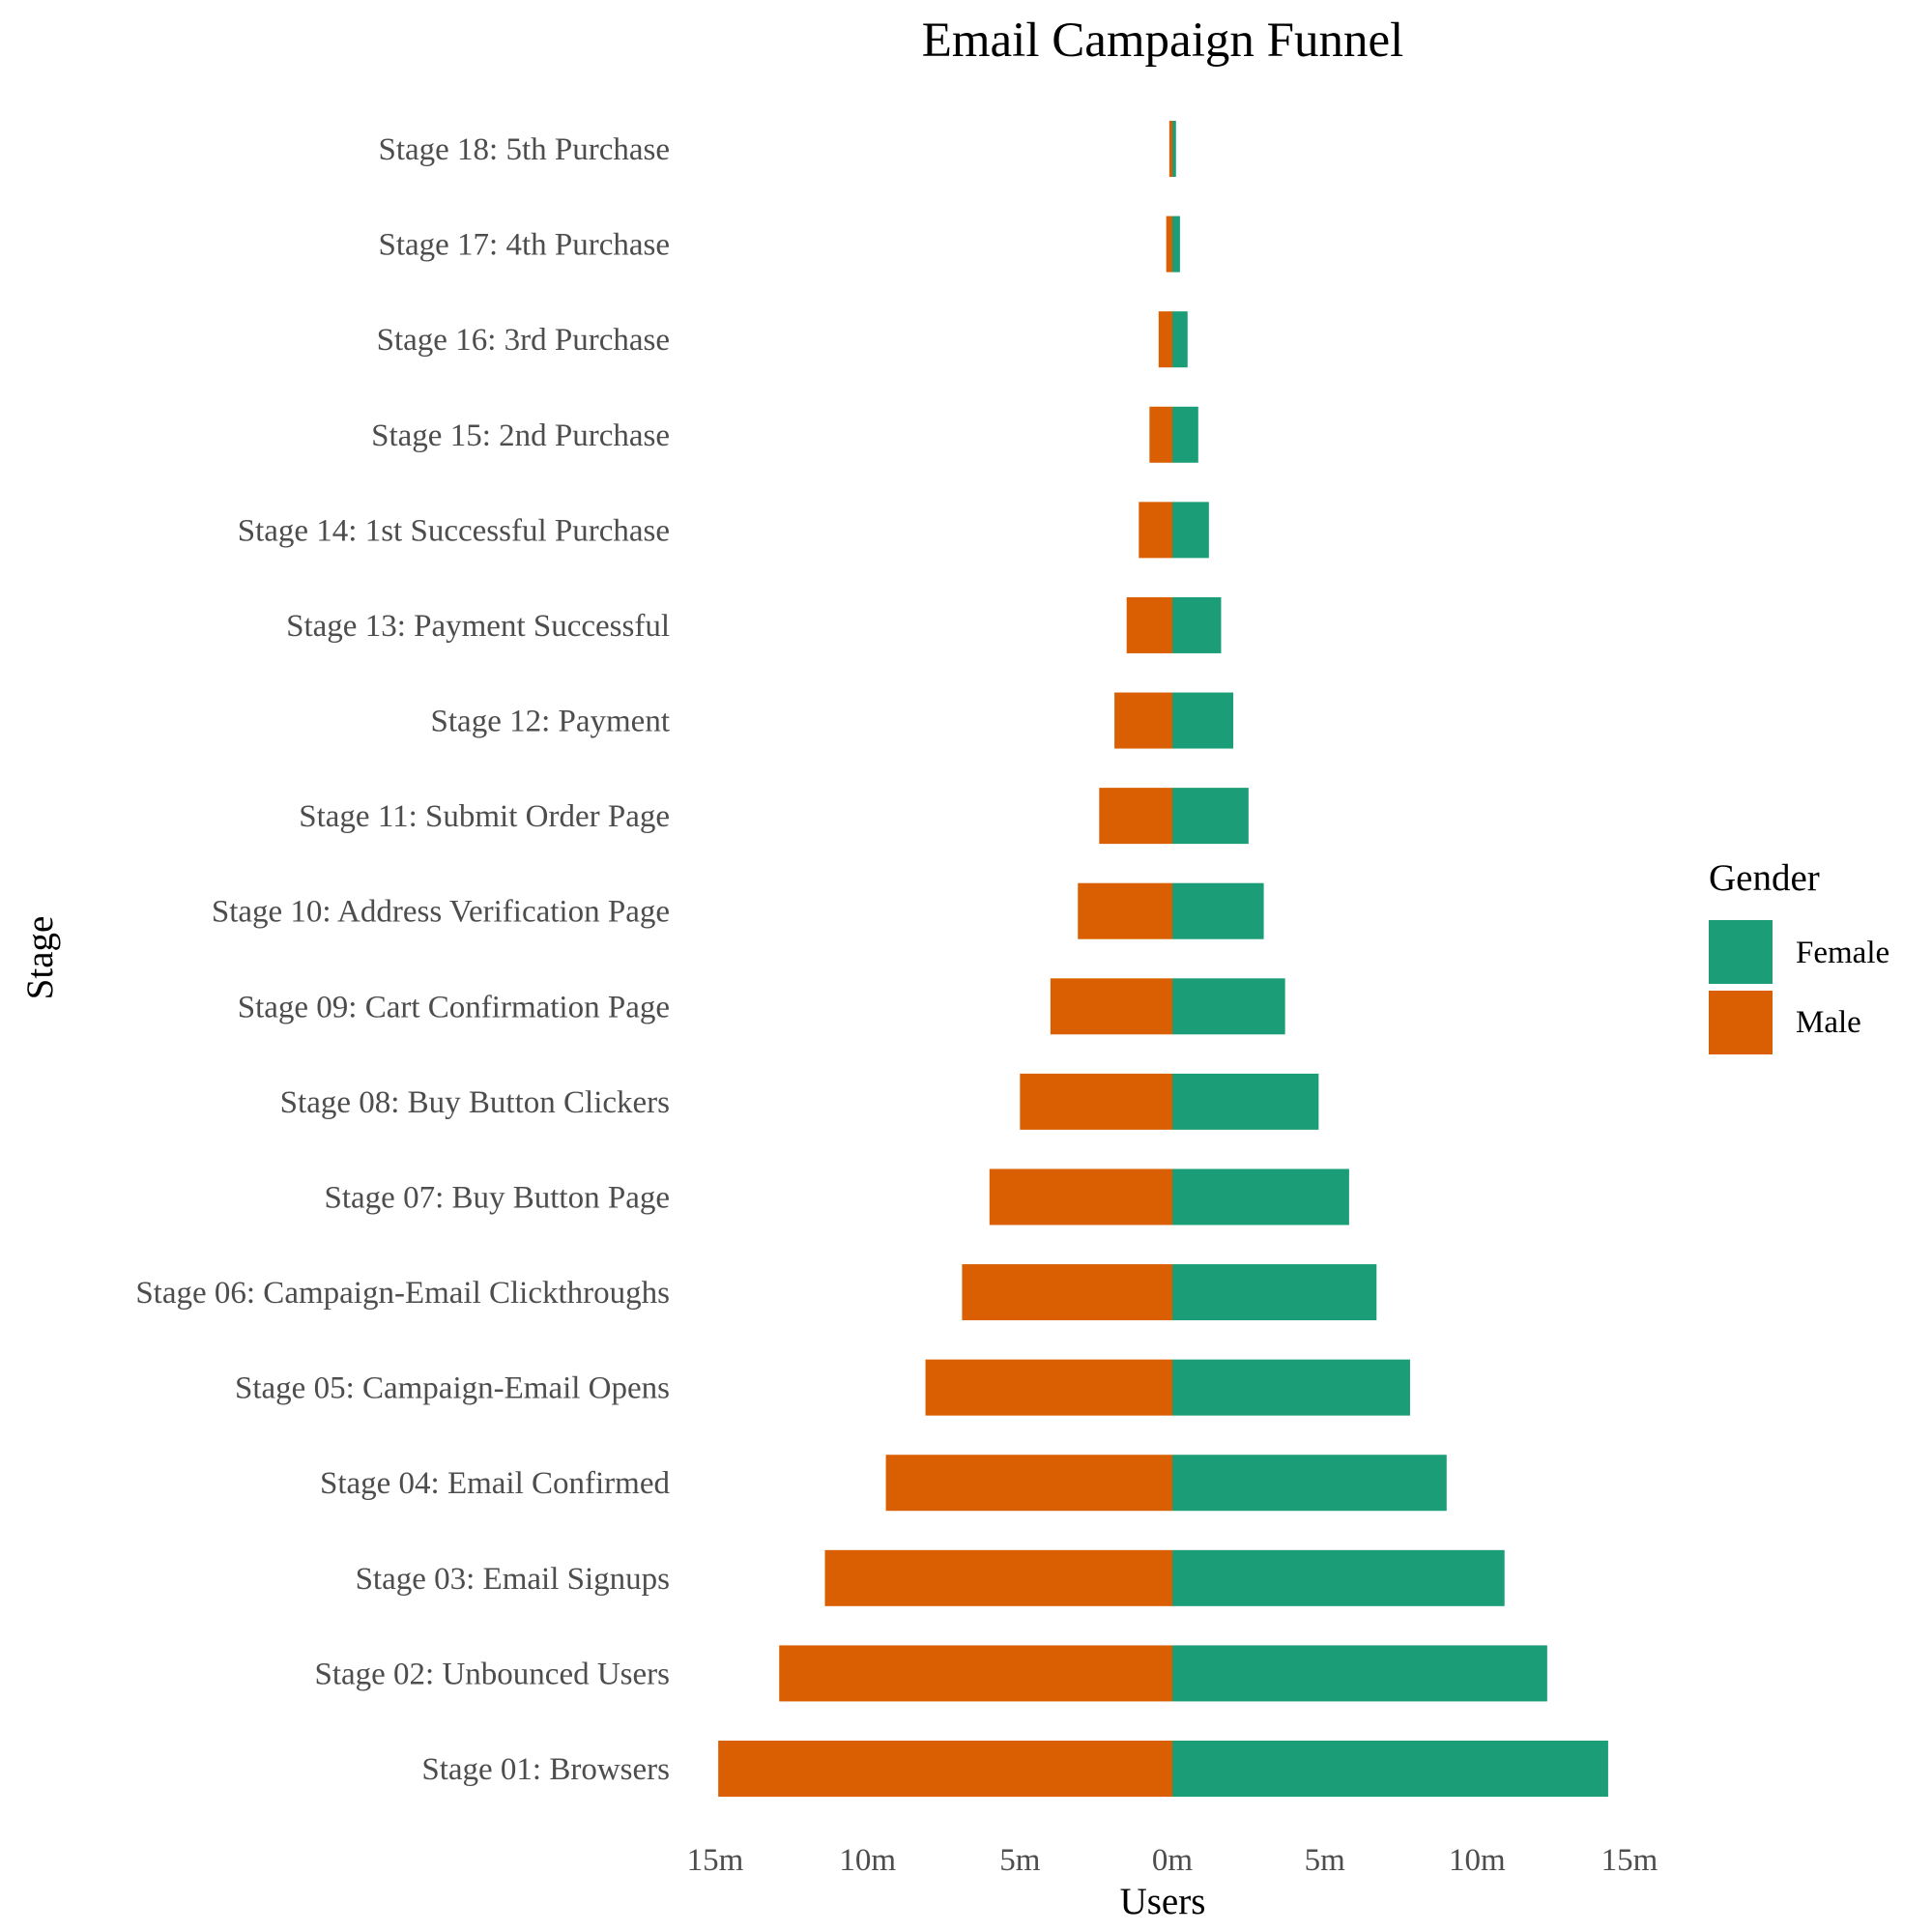  What do you see at coordinates (1741, 952) in the screenshot?
I see `legend-swatch-female` at bounding box center [1741, 952].